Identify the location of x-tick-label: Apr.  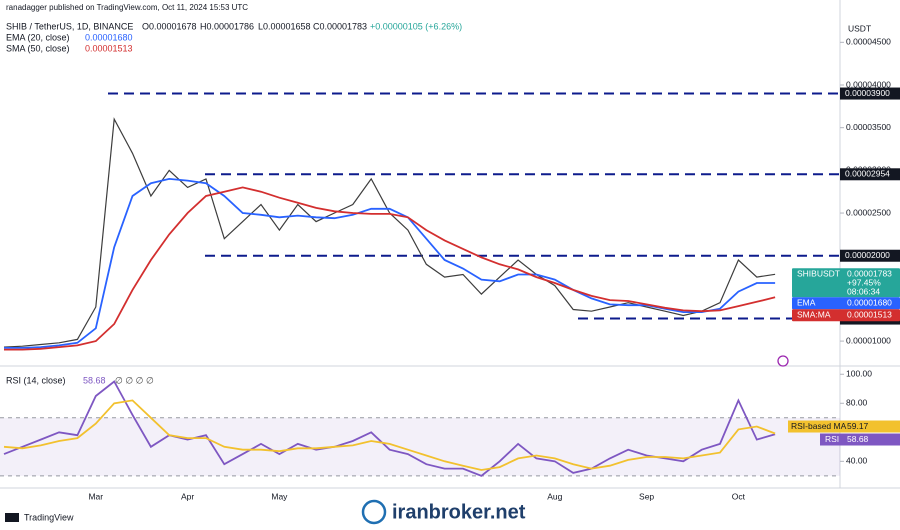
(187, 496).